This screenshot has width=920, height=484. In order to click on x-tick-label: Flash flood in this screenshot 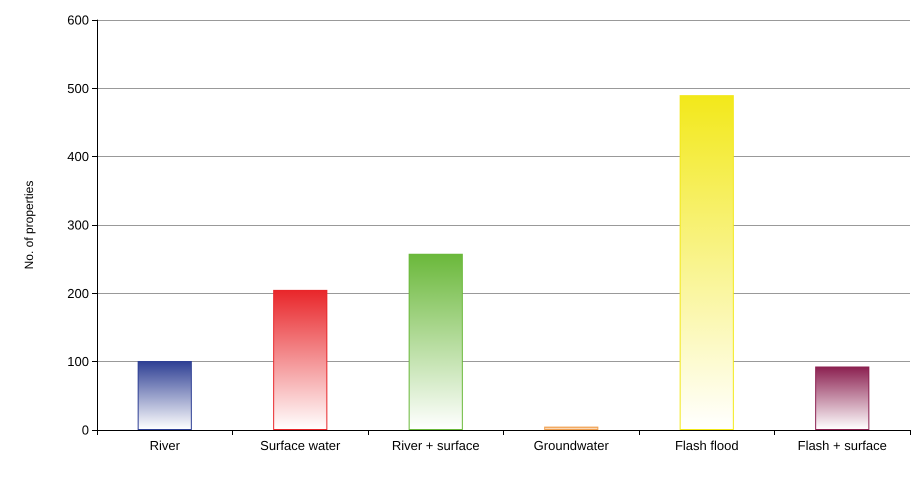, I will do `click(706, 445)`.